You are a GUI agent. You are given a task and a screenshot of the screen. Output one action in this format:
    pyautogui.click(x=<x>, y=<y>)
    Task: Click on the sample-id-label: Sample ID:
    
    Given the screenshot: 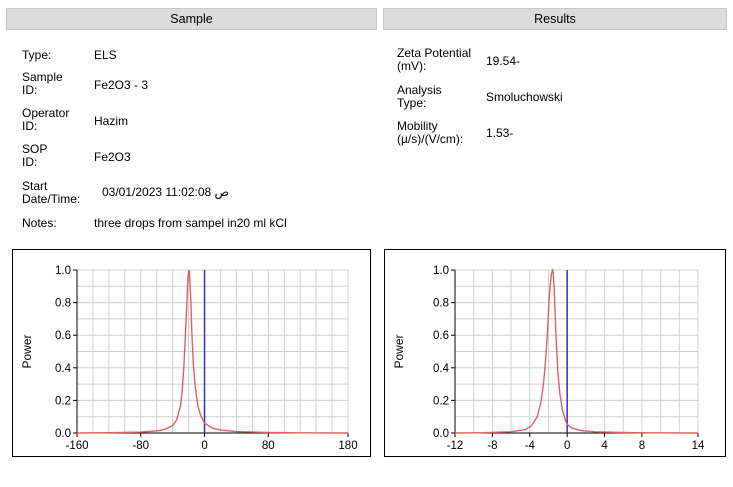 What is the action you would take?
    pyautogui.click(x=42, y=84)
    